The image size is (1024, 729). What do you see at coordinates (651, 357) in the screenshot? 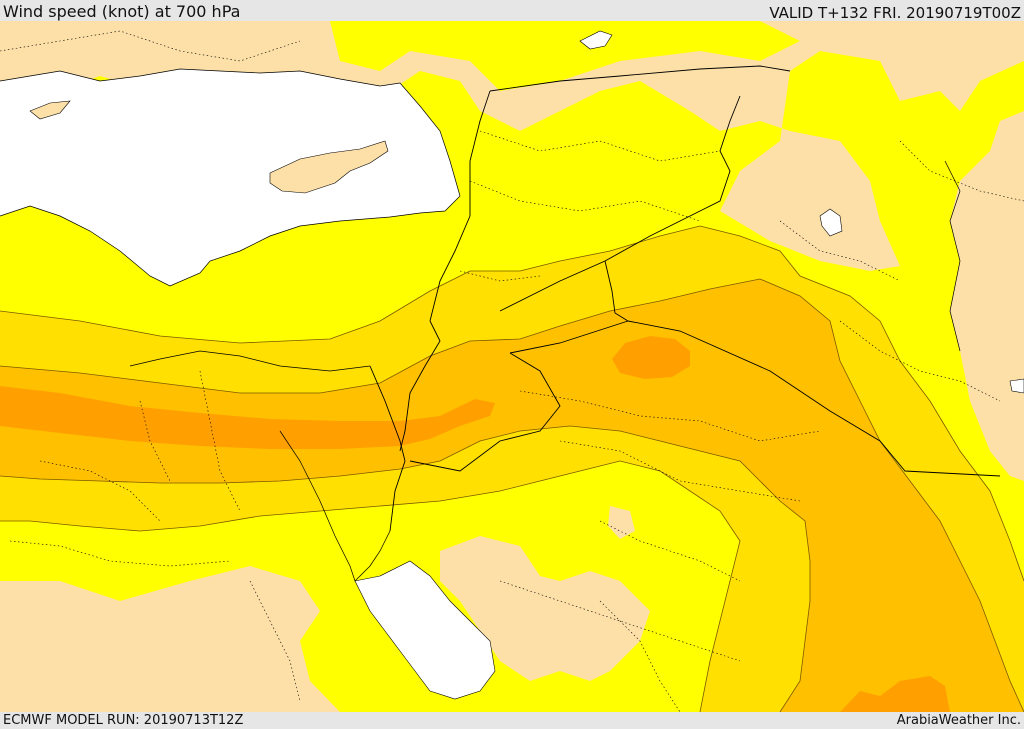
I see `wind-band-orange-core` at bounding box center [651, 357].